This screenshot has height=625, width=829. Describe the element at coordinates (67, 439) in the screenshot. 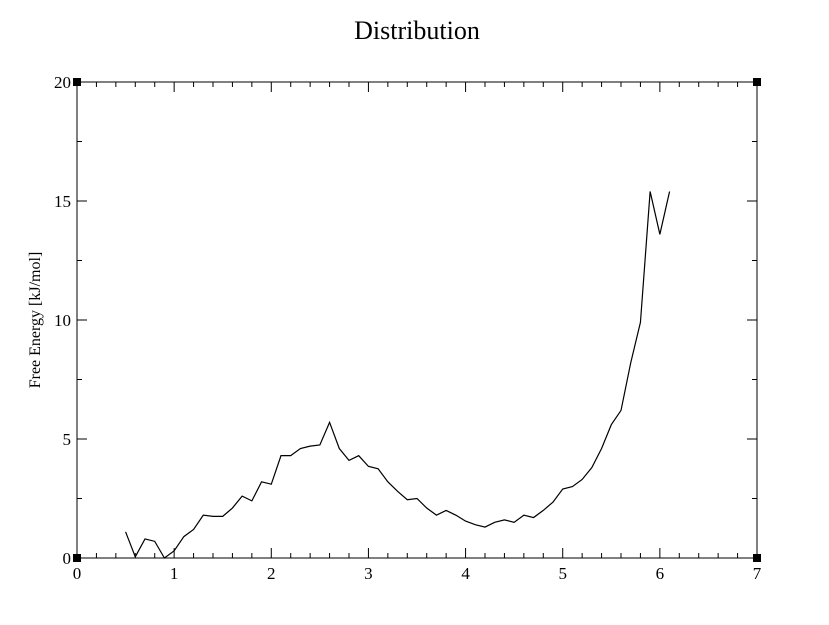

I see `y-tick-label: 5` at that location.